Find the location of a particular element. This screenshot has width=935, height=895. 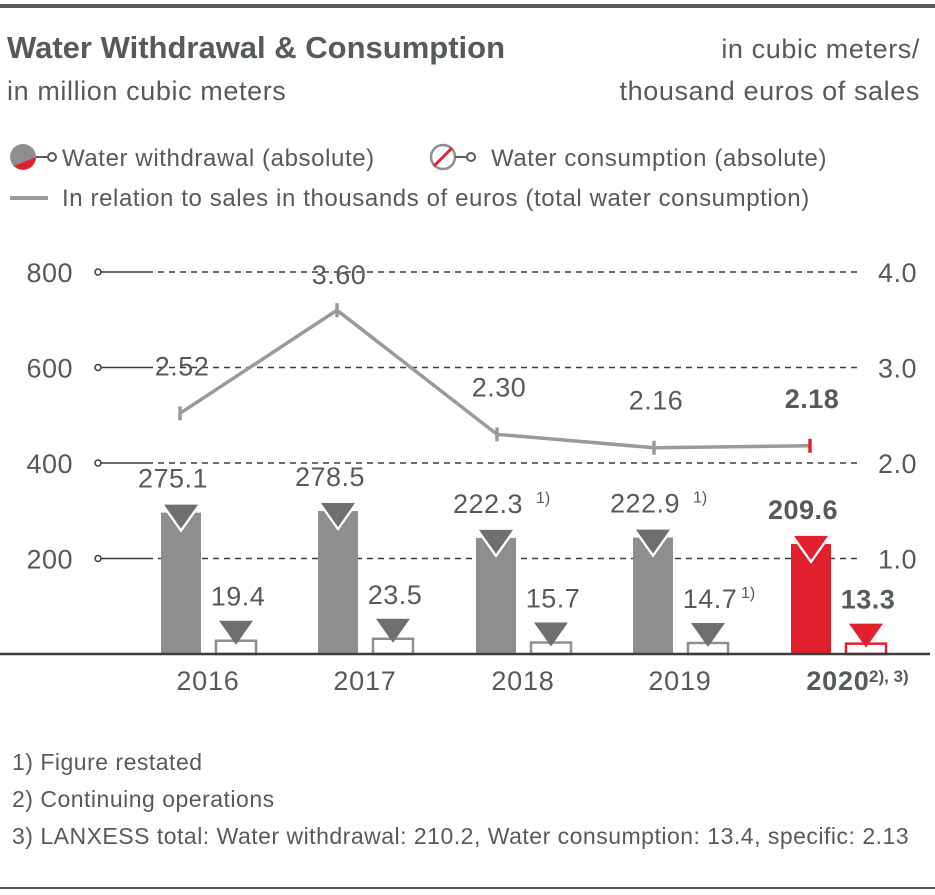

left-axis-tick-label: 800 is located at coordinates (49, 273).